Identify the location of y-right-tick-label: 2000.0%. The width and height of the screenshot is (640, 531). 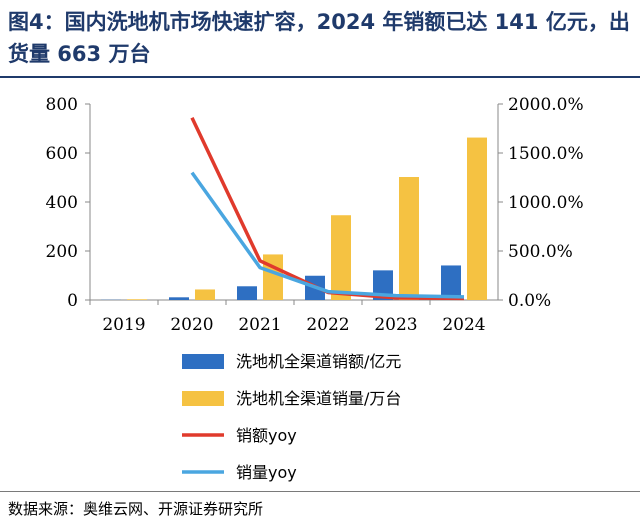
(546, 105).